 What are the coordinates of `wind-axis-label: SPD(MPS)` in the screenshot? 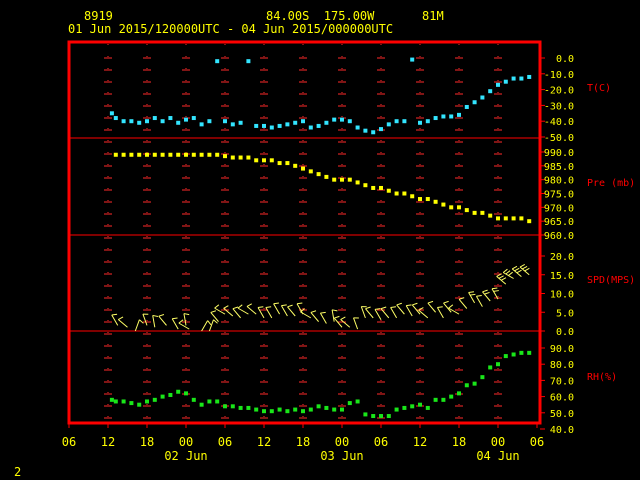 It's located at (611, 280).